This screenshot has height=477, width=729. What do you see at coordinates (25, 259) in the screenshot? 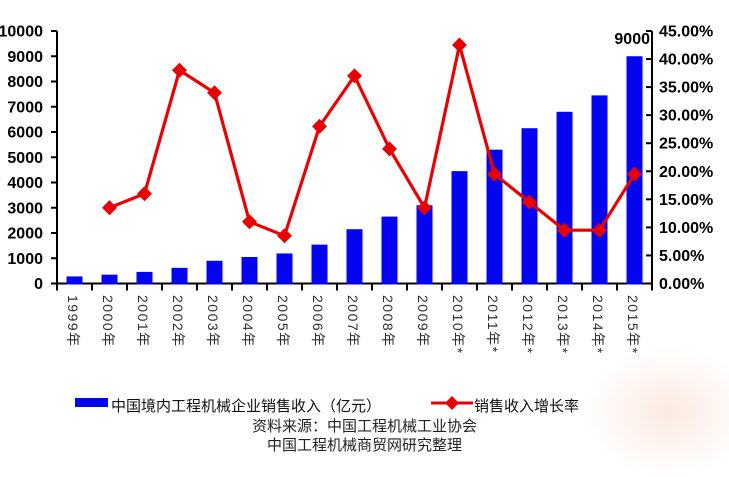
I see `left-axis-tick-label: 1000` at bounding box center [25, 259].